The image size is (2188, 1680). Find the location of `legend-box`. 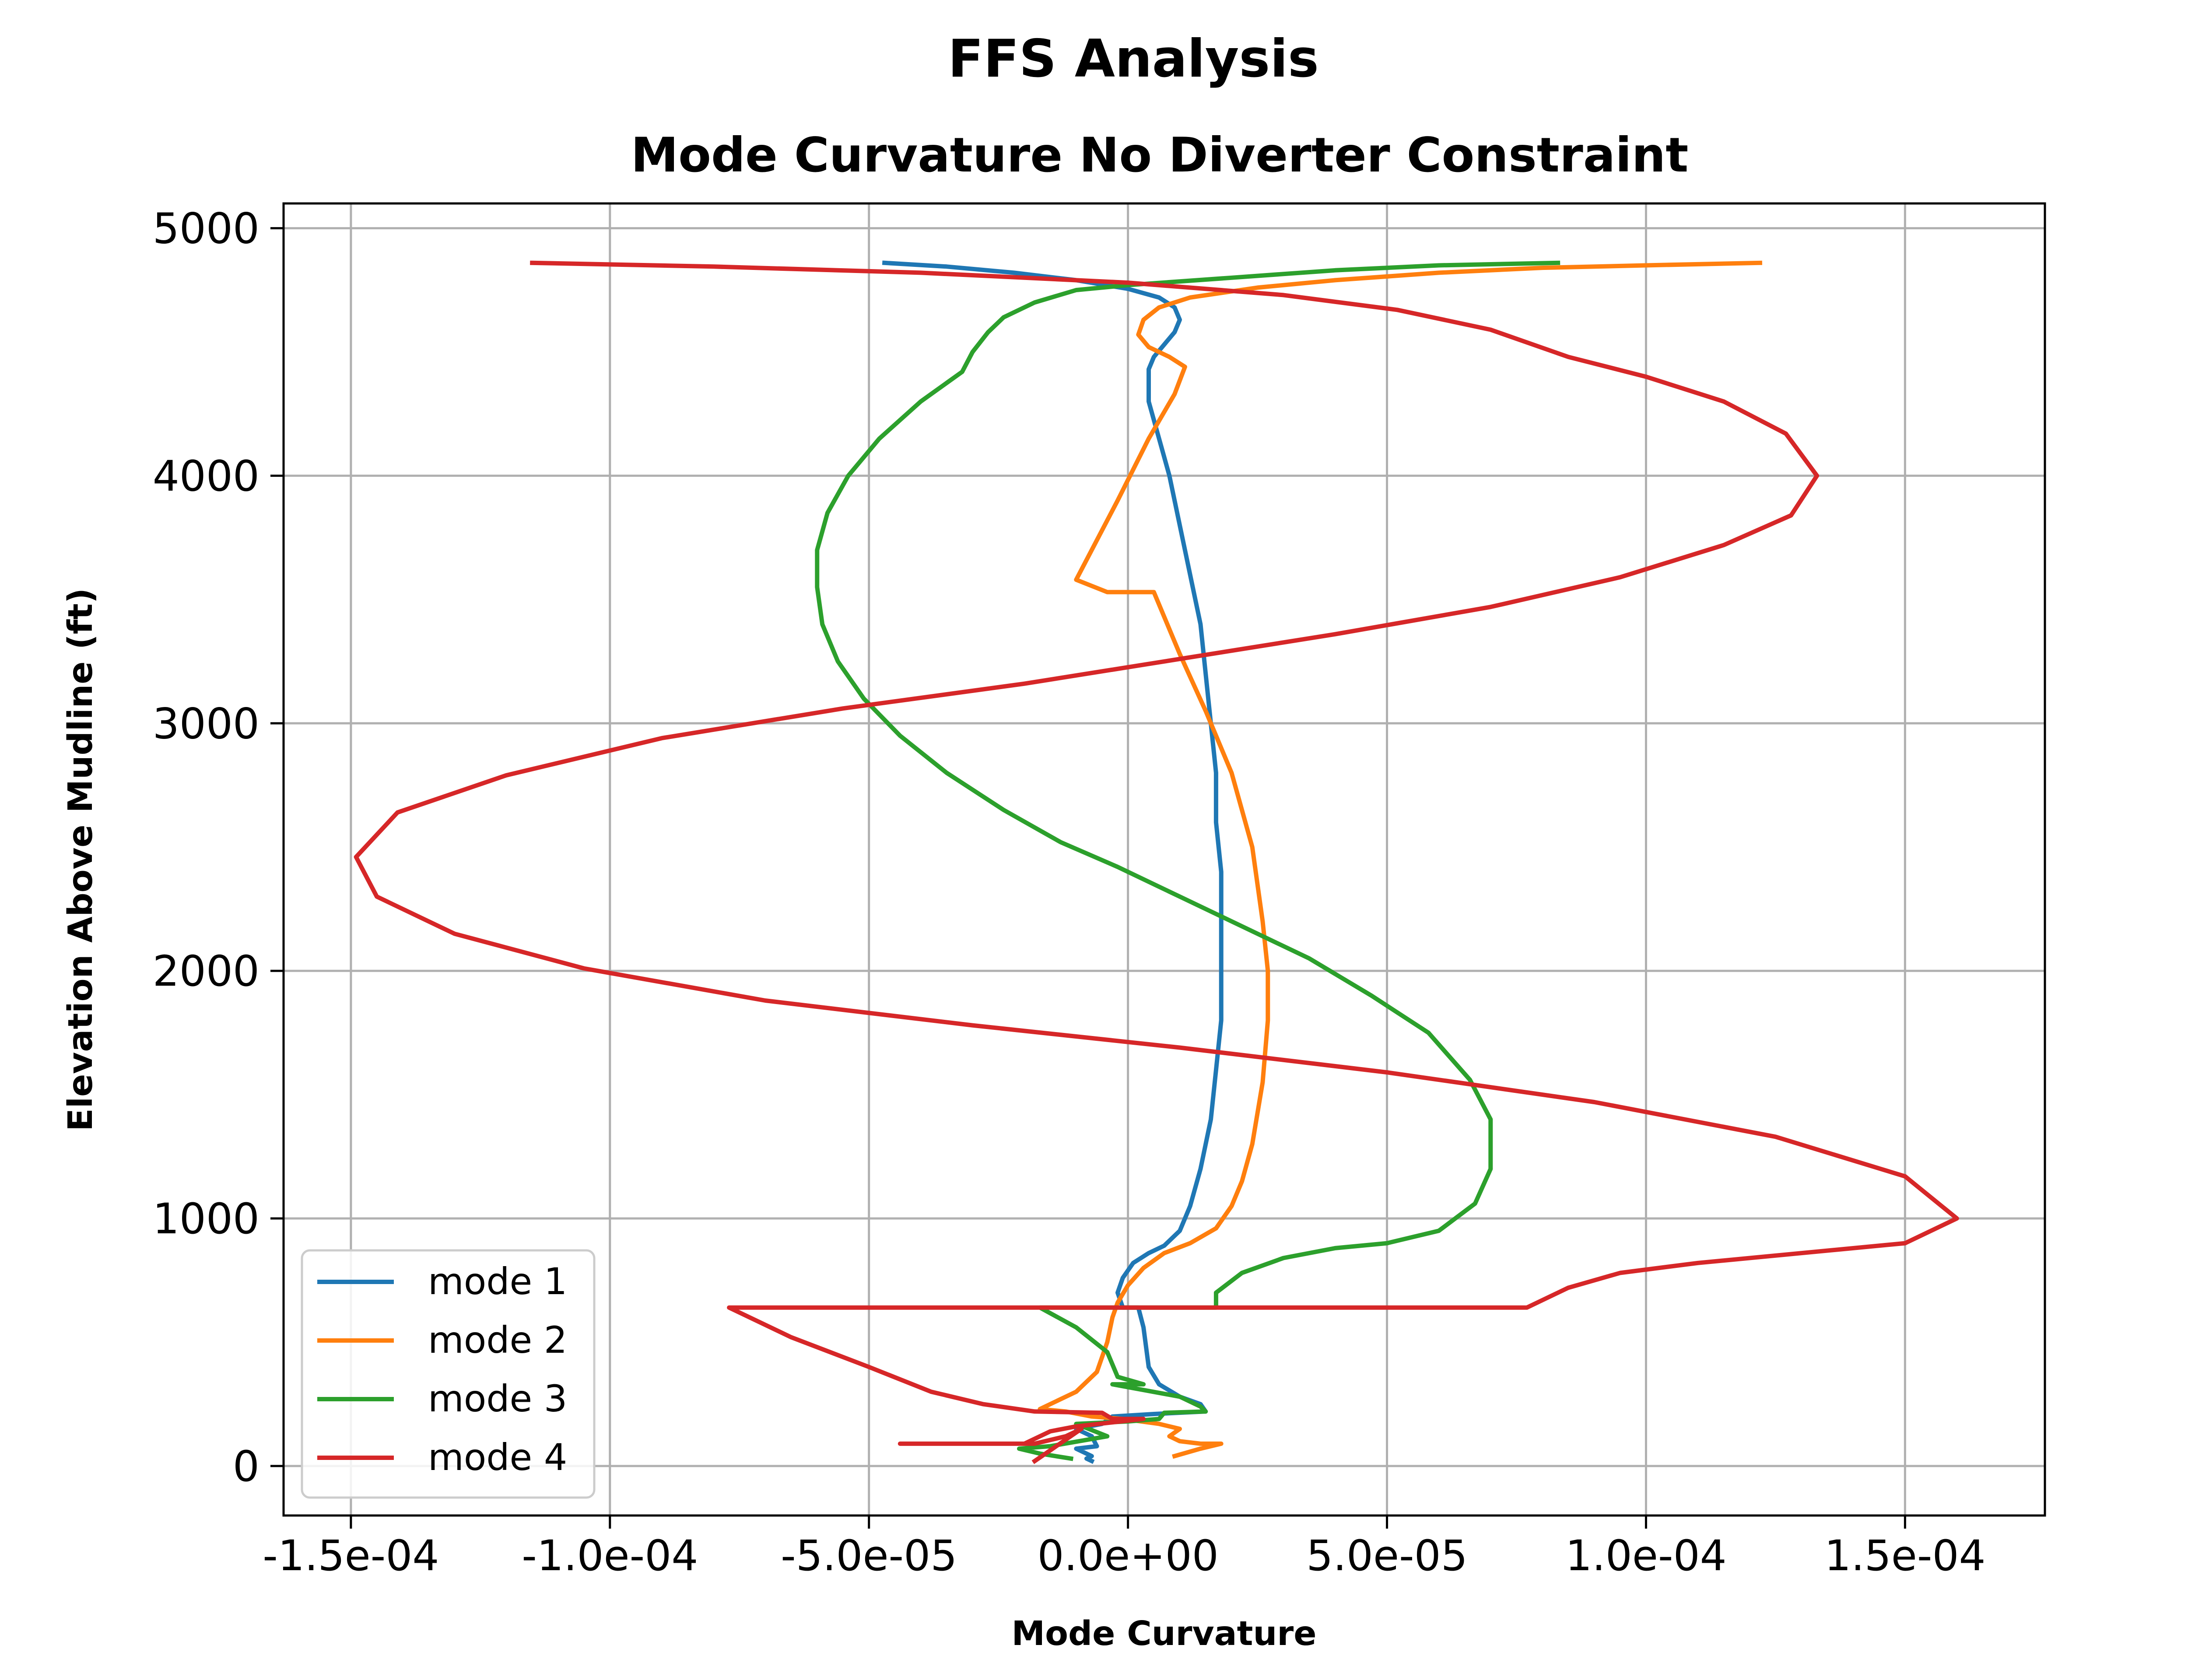

legend-box is located at coordinates (449, 1374).